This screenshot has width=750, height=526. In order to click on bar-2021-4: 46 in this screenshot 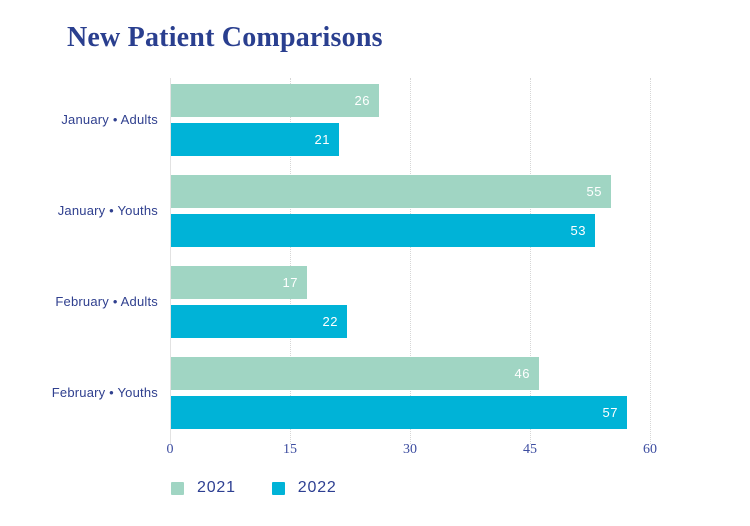, I will do `click(355, 373)`.